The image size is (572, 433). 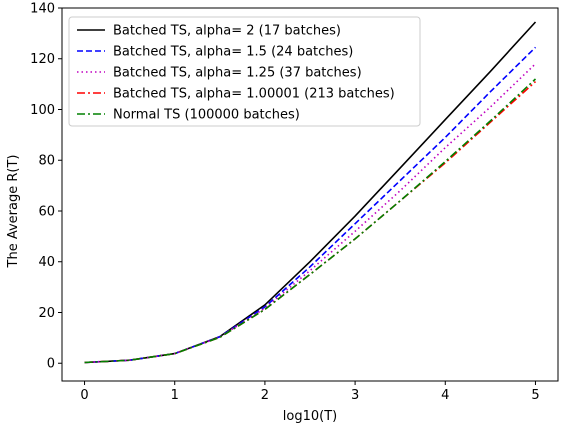 I want to click on legend-label-batched-ts-alpha-1-25-37-batches: Batched TS, alpha= 1.25 (37 batches), so click(x=237, y=73).